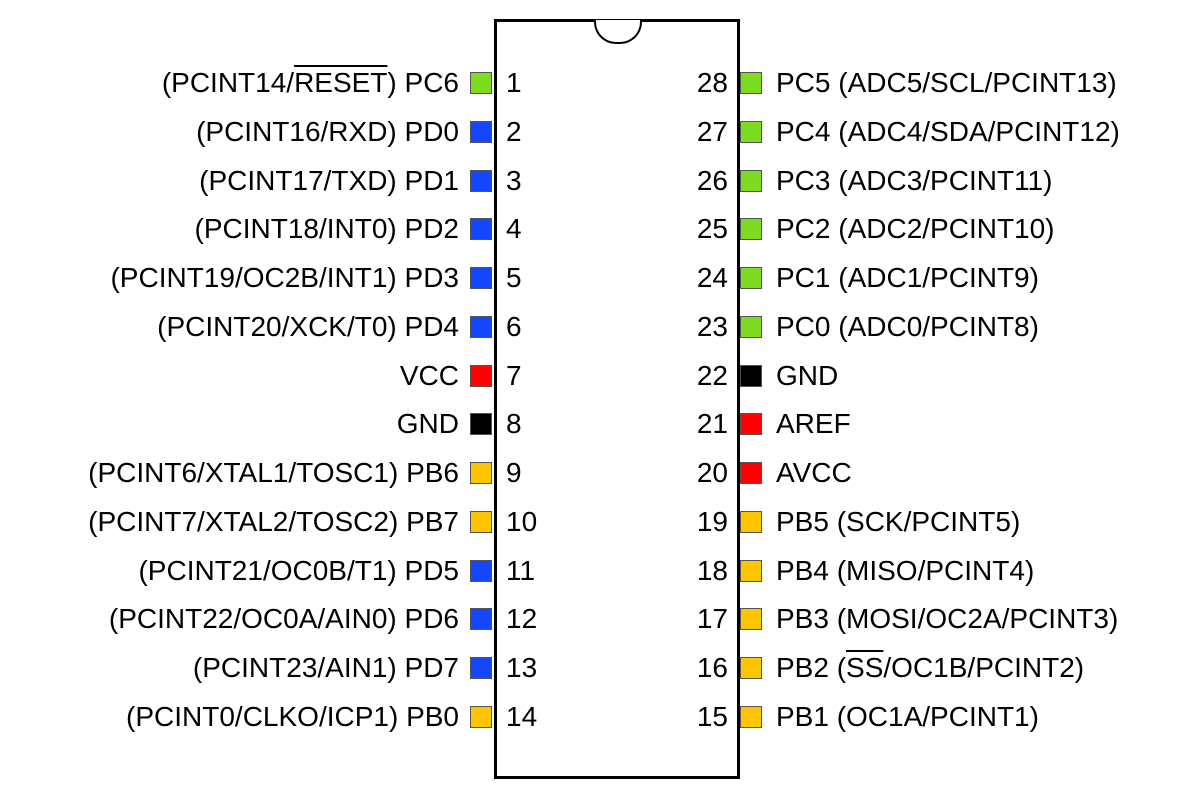 Image resolution: width=1200 pixels, height=799 pixels. I want to click on pin-label: PB3 (MOSI/OC2A/PCINT3), so click(947, 619).